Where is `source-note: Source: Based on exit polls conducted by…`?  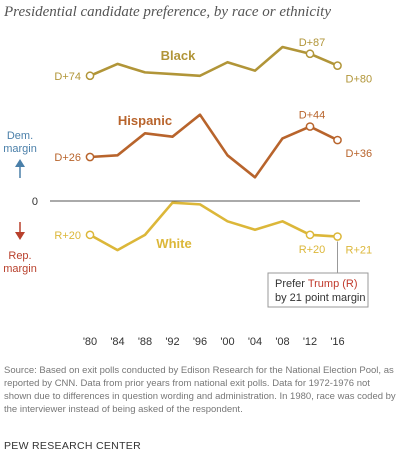 source-note: Source: Based on exit polls conducted by… is located at coordinates (200, 390).